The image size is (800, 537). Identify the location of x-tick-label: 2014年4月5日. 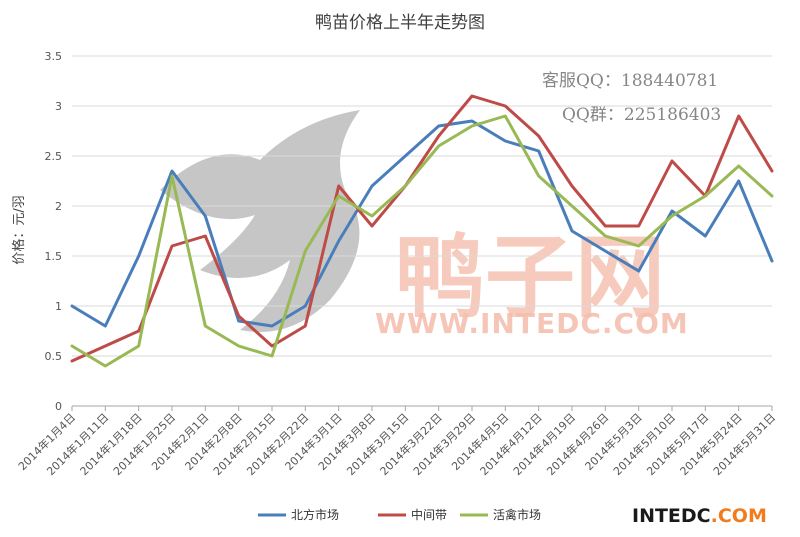
(480, 441).